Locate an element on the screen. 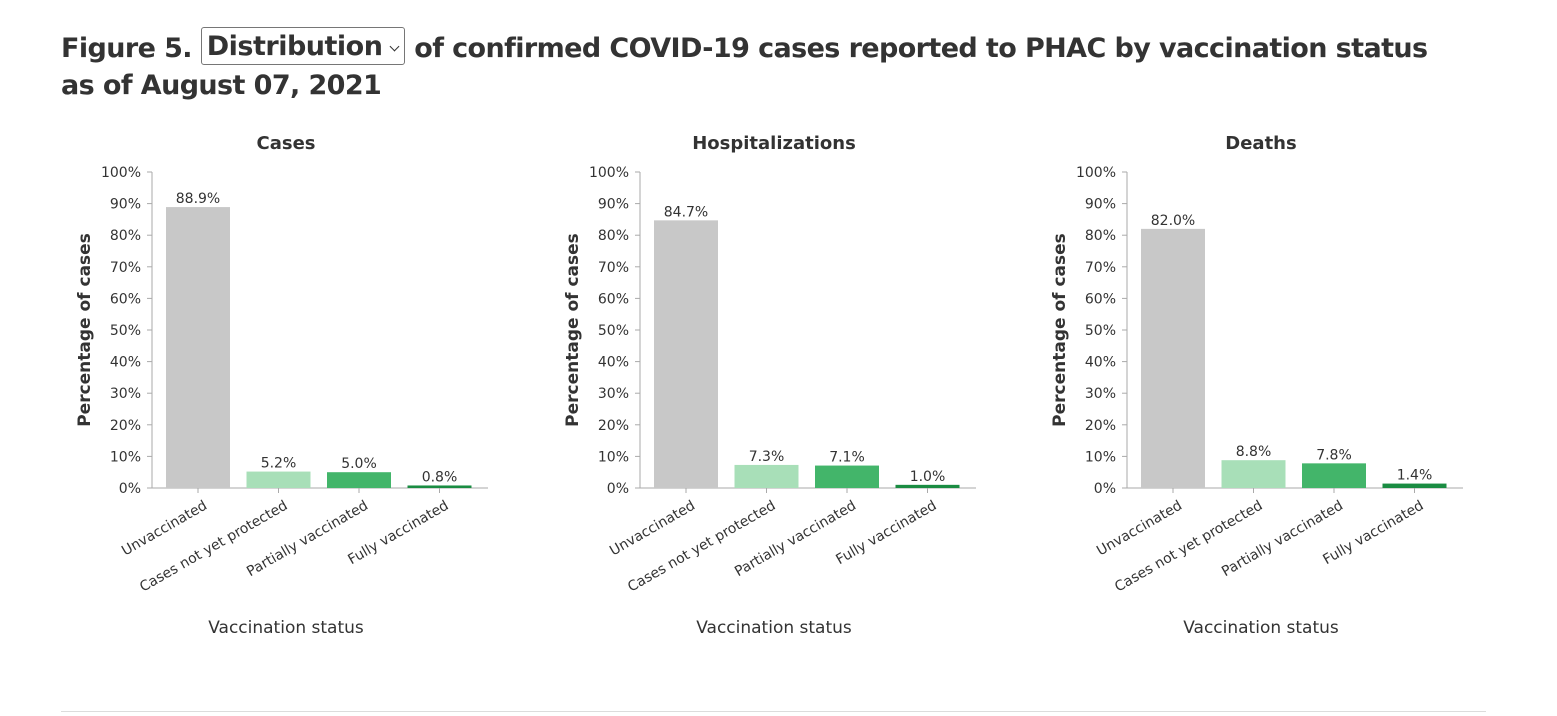 This screenshot has width=1557, height=716. bar-value-label: 0.8% is located at coordinates (440, 477).